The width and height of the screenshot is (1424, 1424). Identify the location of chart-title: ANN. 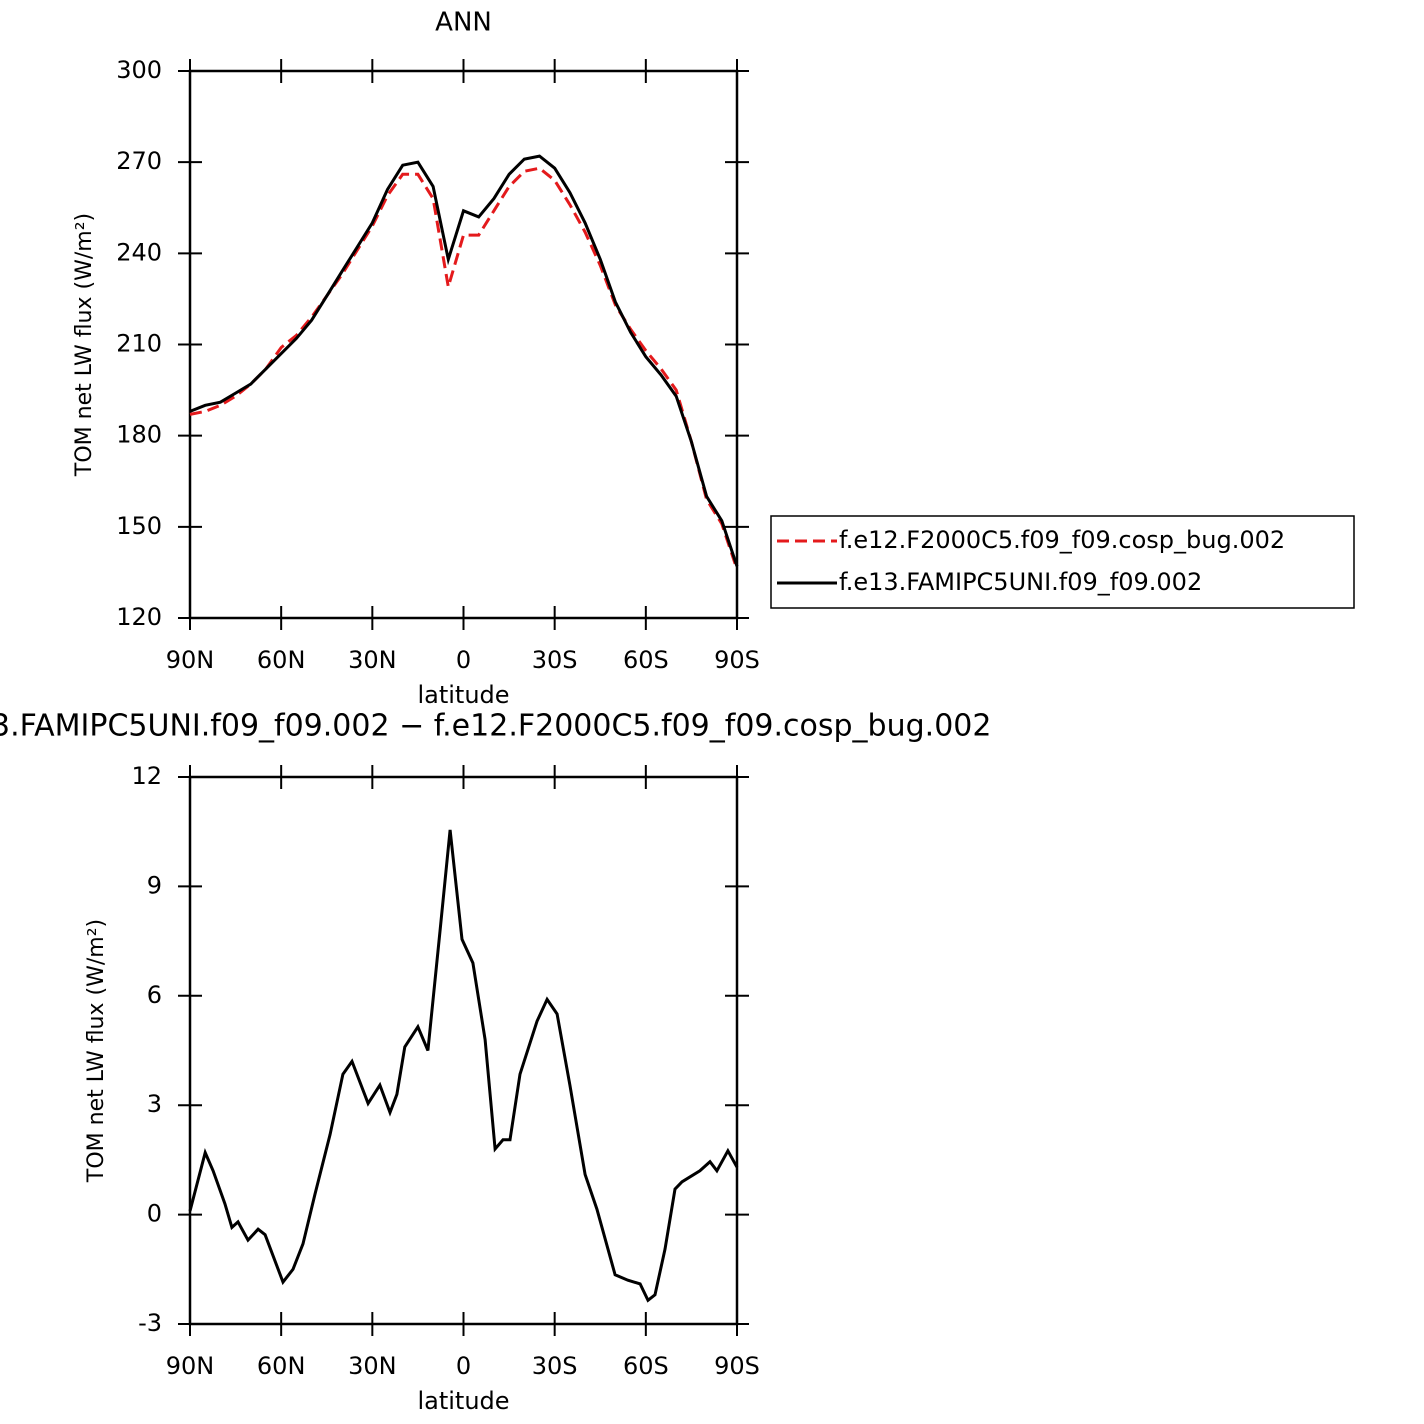
(463, 23).